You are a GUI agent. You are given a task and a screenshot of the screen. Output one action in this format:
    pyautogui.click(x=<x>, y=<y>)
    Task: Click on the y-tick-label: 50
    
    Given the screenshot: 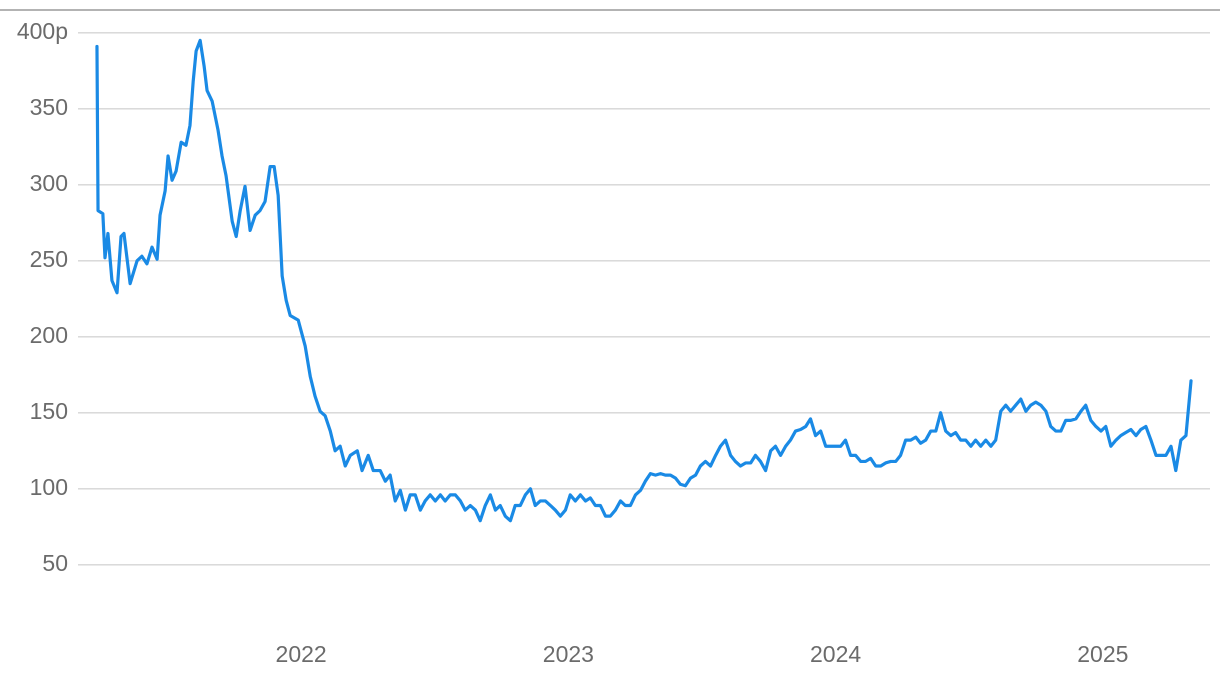 What is the action you would take?
    pyautogui.click(x=55, y=563)
    